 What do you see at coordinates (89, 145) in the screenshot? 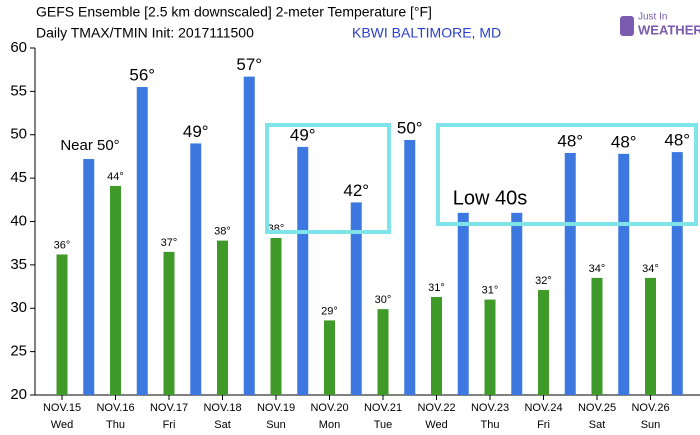
I see `annotation: Near 50°` at bounding box center [89, 145].